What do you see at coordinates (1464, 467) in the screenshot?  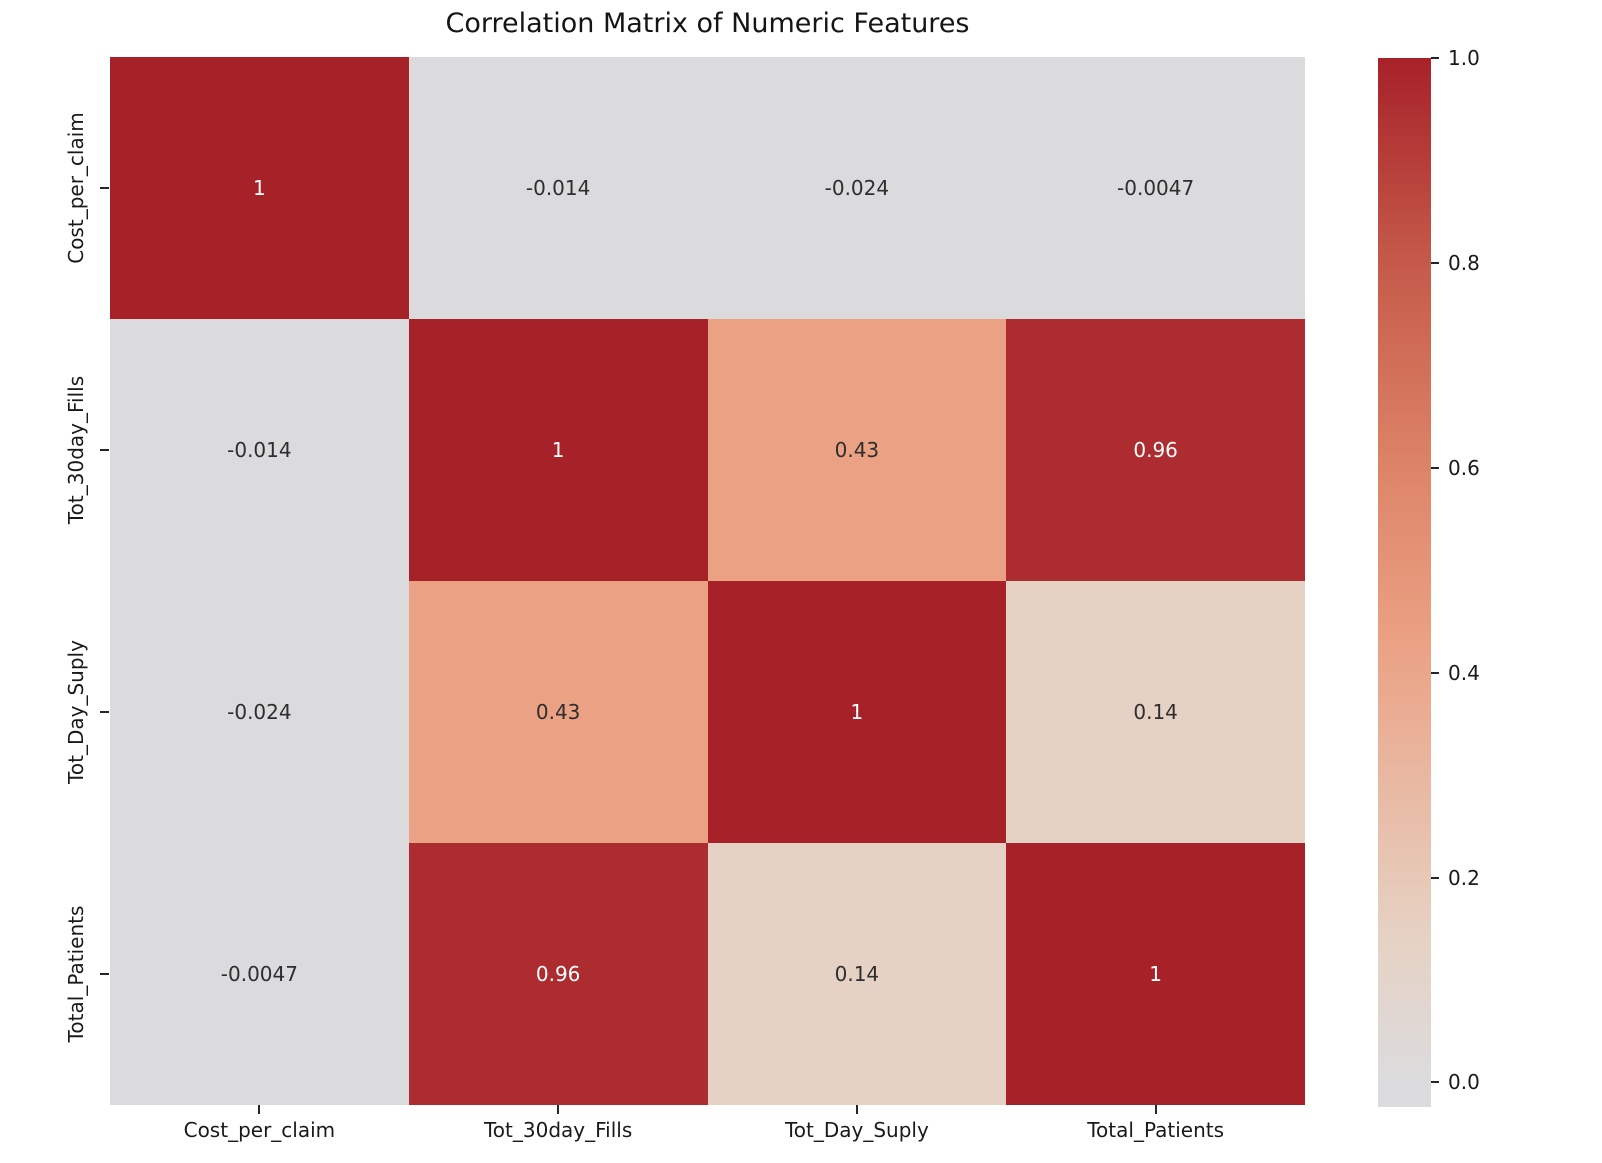 I see `colorbar-tick-label: 0.6` at bounding box center [1464, 467].